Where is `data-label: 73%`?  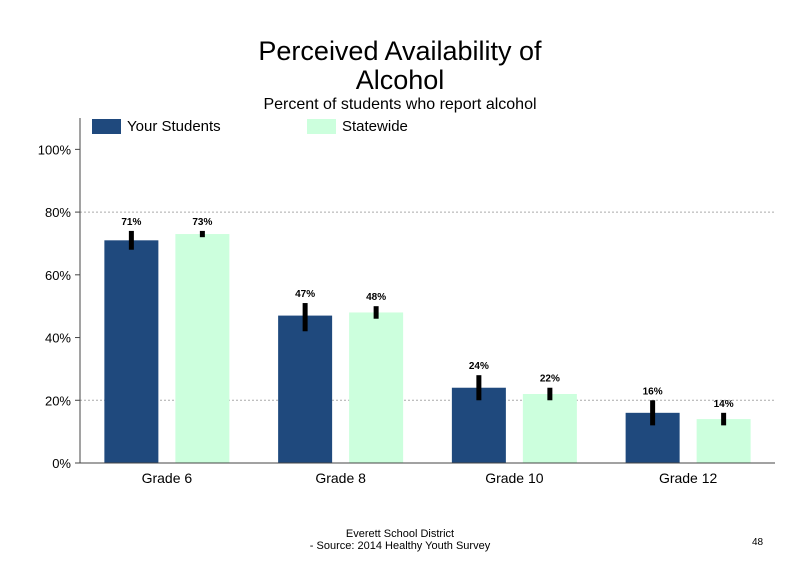
data-label: 73% is located at coordinates (202, 222).